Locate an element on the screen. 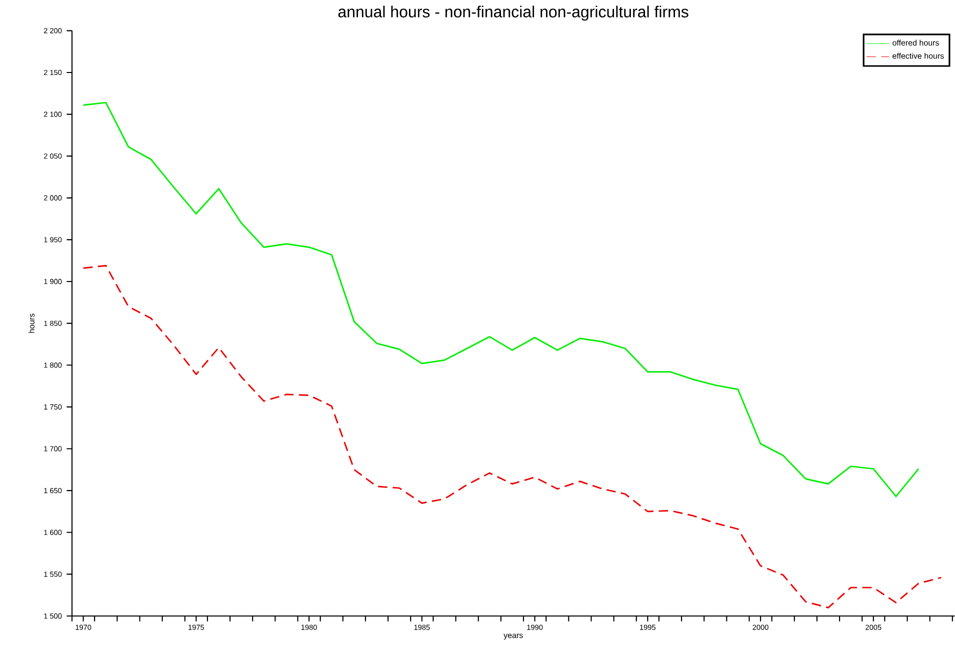 The image size is (955, 646). legend-label: offered hours is located at coordinates (915, 43).